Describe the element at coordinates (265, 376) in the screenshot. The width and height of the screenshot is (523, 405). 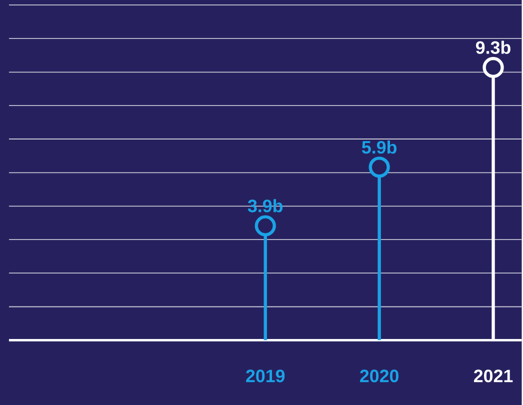
I see `x-tick-label: 2019` at that location.